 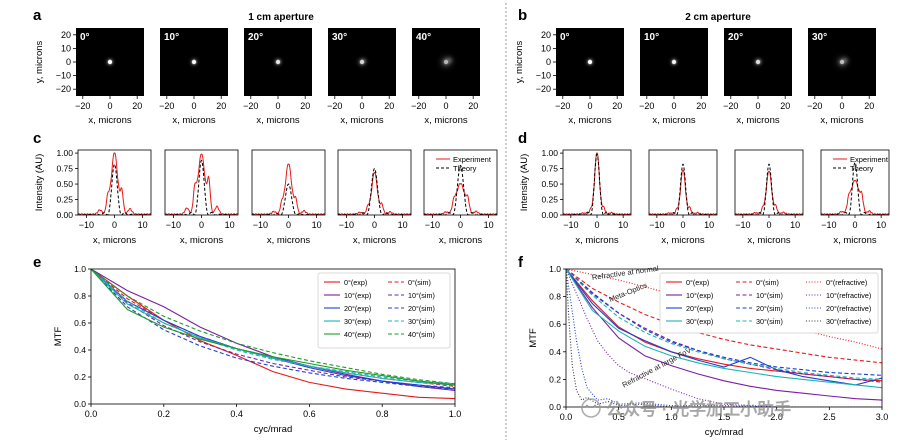 What do you see at coordinates (421, 334) in the screenshot?
I see `legend-label: 40°(sim)` at bounding box center [421, 334].